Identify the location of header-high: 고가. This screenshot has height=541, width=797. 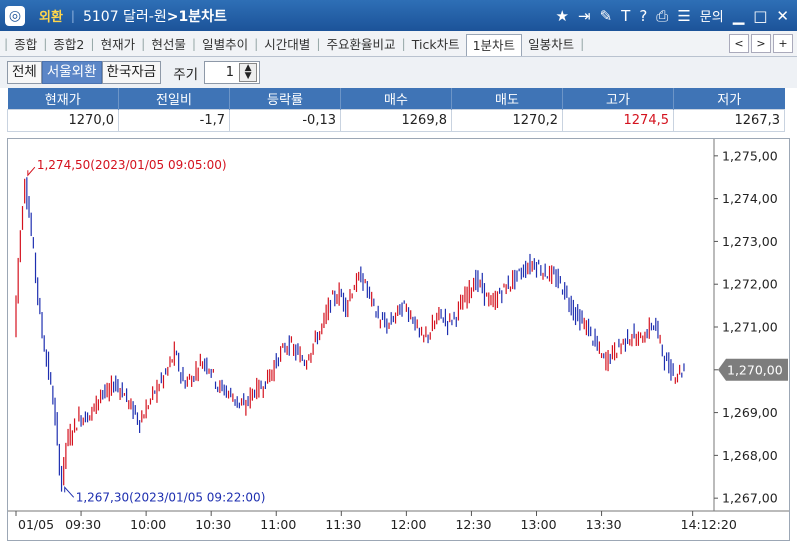
(618, 98).